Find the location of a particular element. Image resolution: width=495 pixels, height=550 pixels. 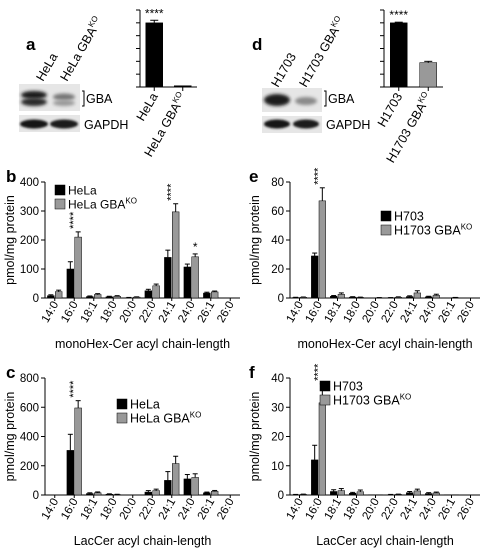

blot-d-lane-label-2: H1703 GBAKO is located at coordinates (322, 51).